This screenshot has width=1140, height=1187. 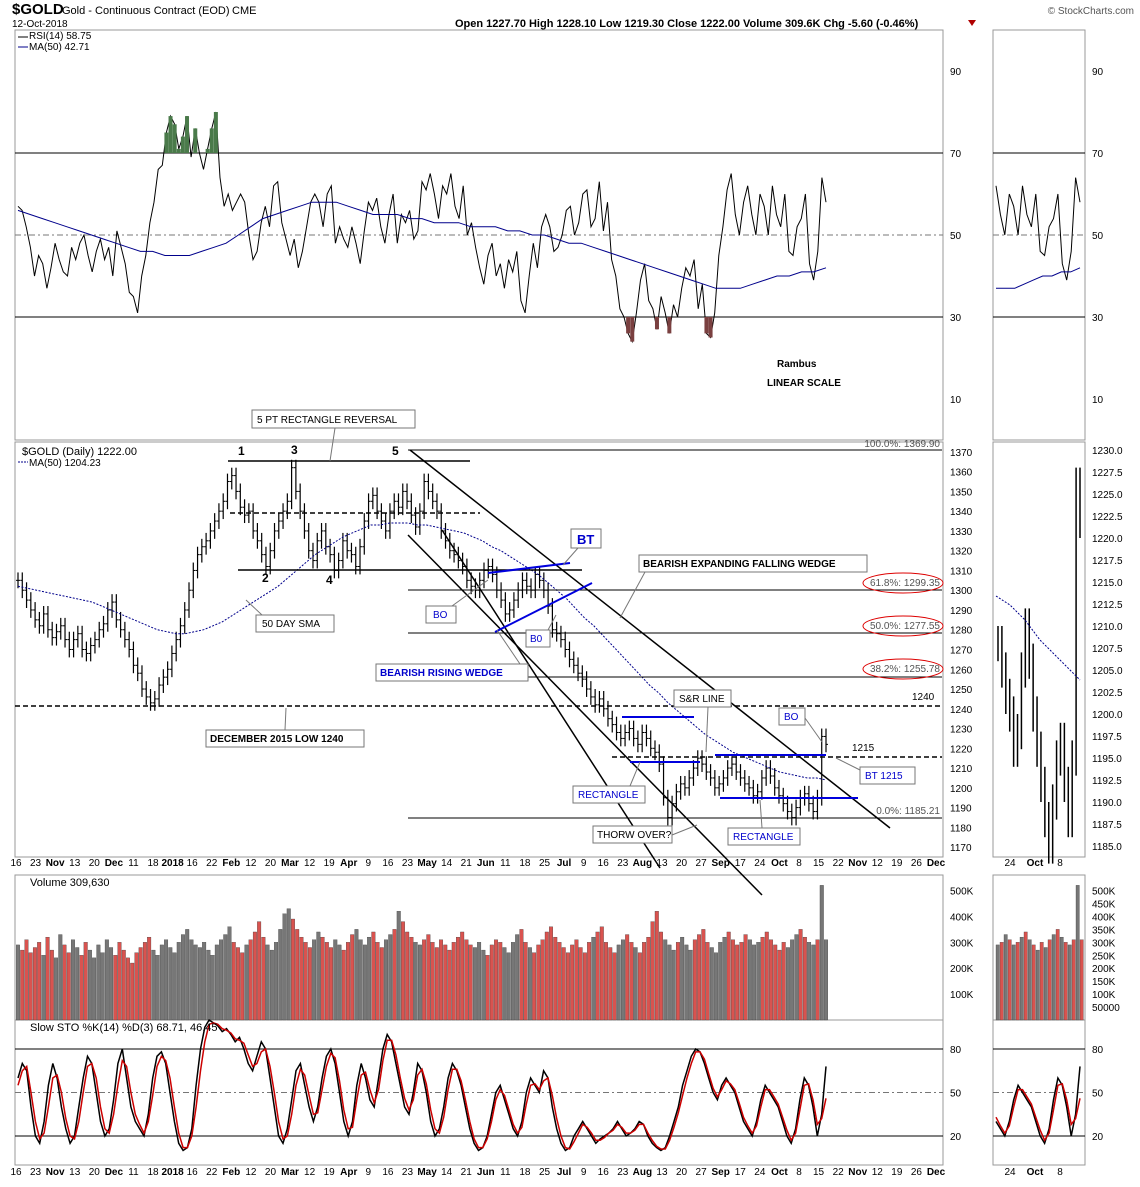 I want to click on price-zoom-tick: 1227.5, so click(x=1107, y=473).